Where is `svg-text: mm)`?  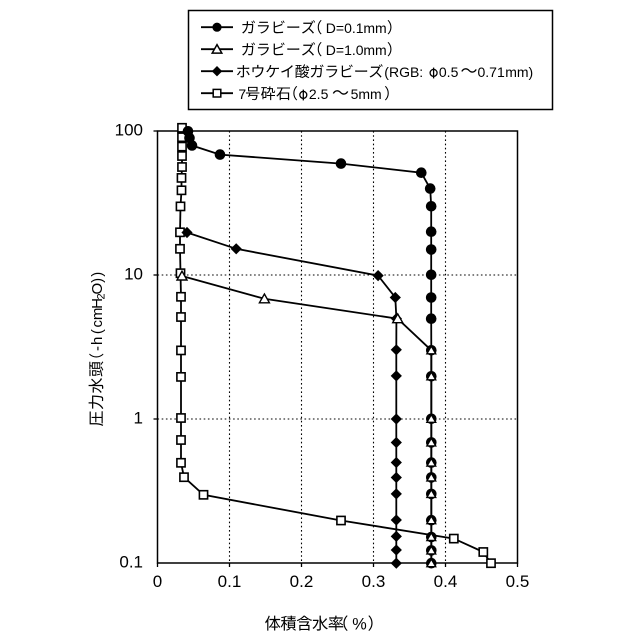 svg-text: mm) is located at coordinates (519, 72).